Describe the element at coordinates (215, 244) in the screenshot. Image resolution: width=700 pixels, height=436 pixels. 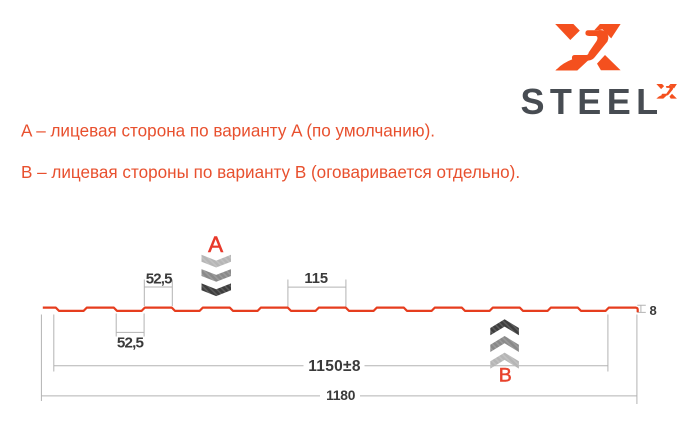
I see `svg-text: A` at that location.